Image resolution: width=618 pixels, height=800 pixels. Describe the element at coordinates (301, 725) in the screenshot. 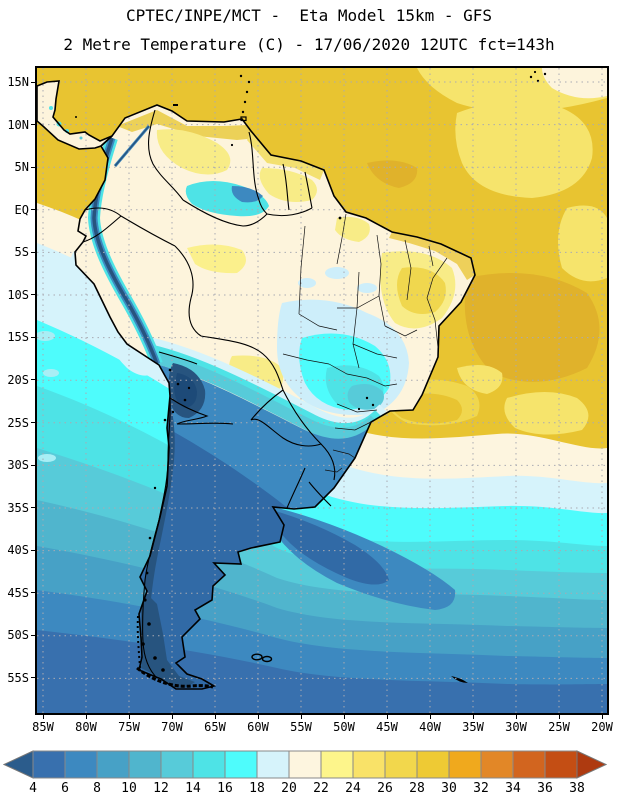

I see `lon-tick-label: 55W` at that location.